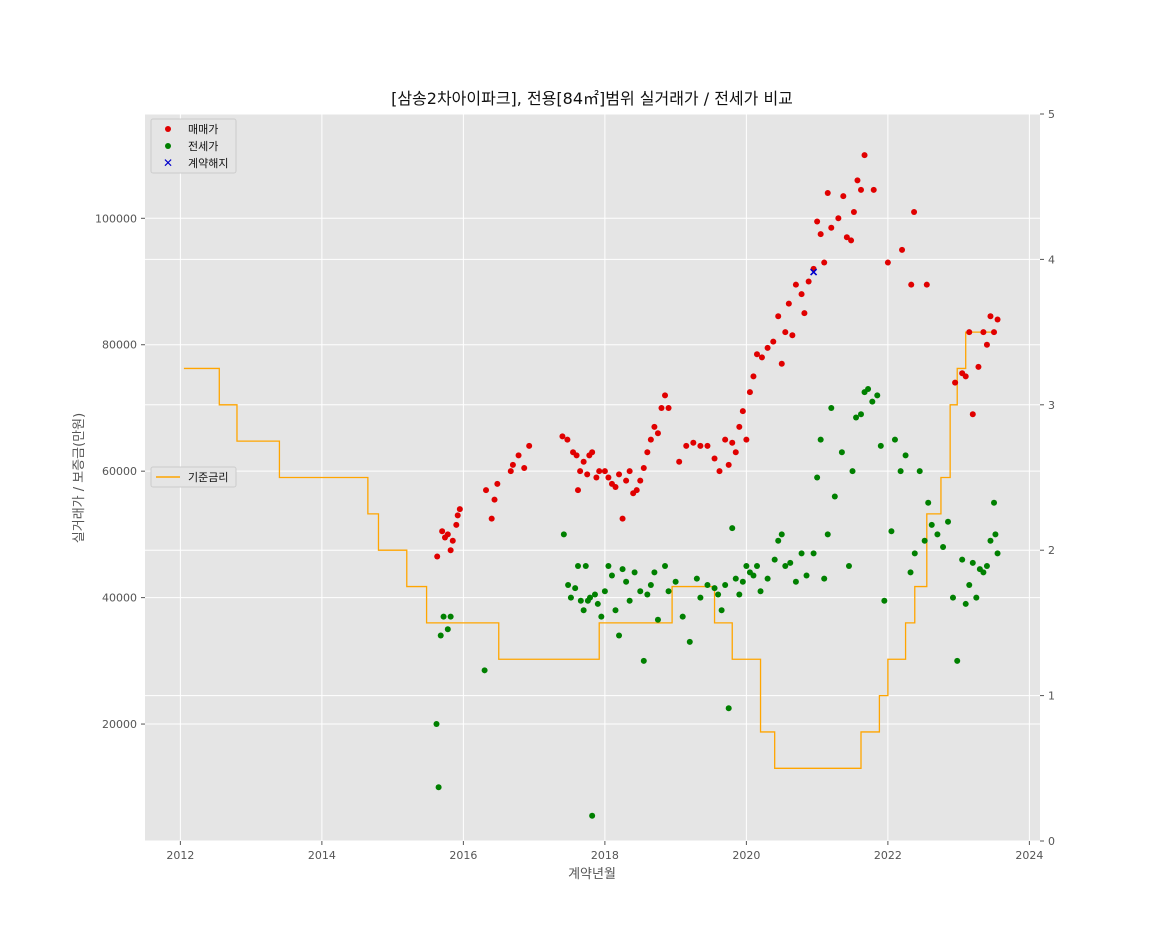 This screenshot has width=1155, height=945. I want to click on legend-rate: 기준금리, so click(193, 477).